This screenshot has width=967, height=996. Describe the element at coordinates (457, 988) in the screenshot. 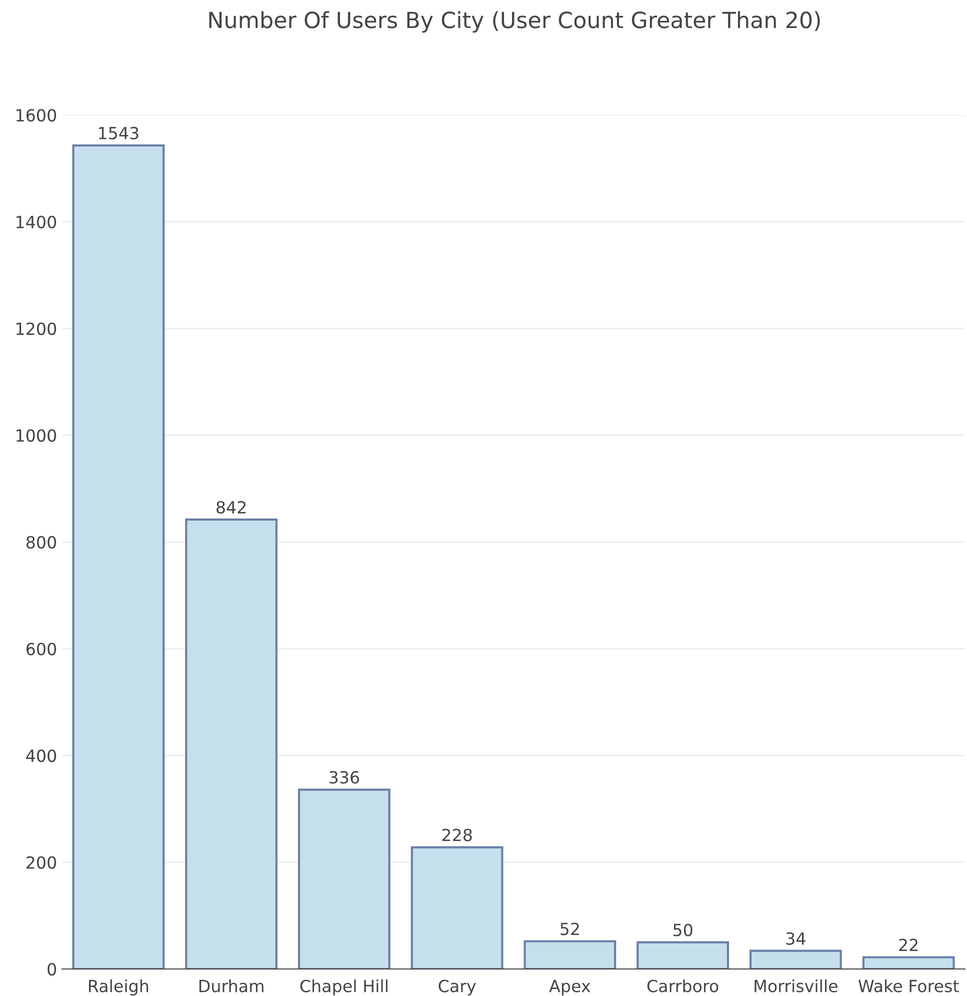

I see `x-tick-label: Cary` at that location.